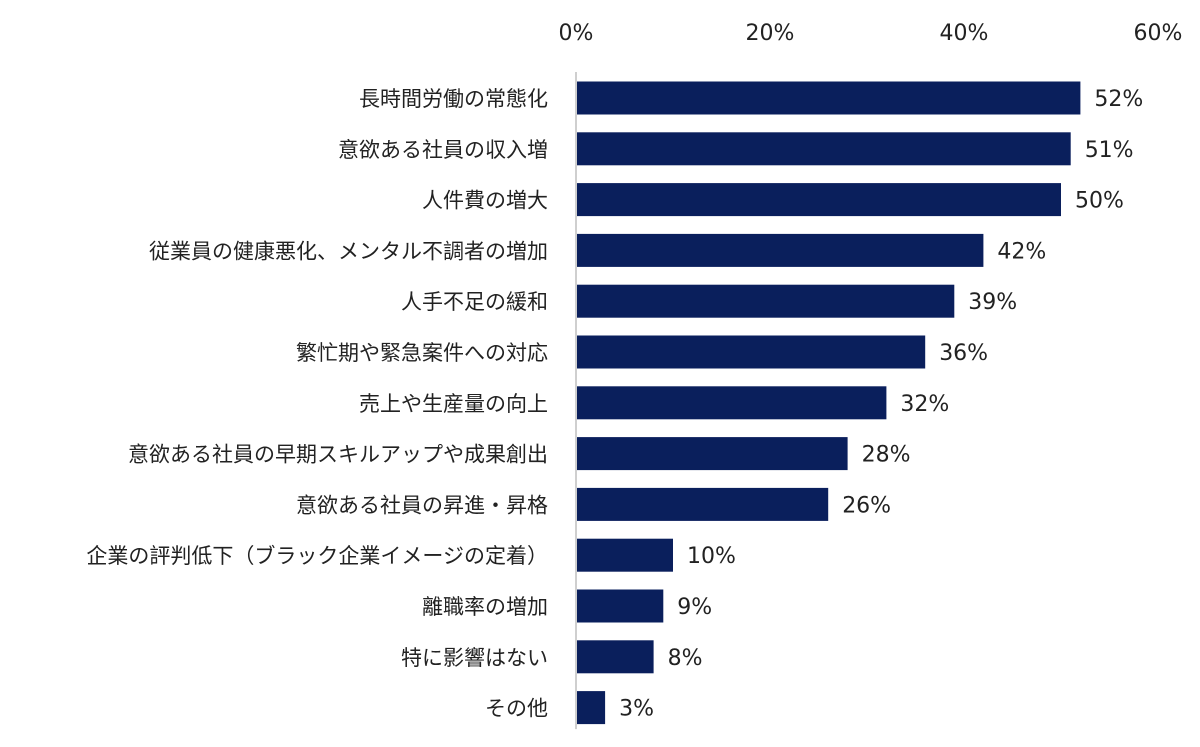  Describe the element at coordinates (576, 33) in the screenshot. I see `x-tick-label: 0%` at that location.